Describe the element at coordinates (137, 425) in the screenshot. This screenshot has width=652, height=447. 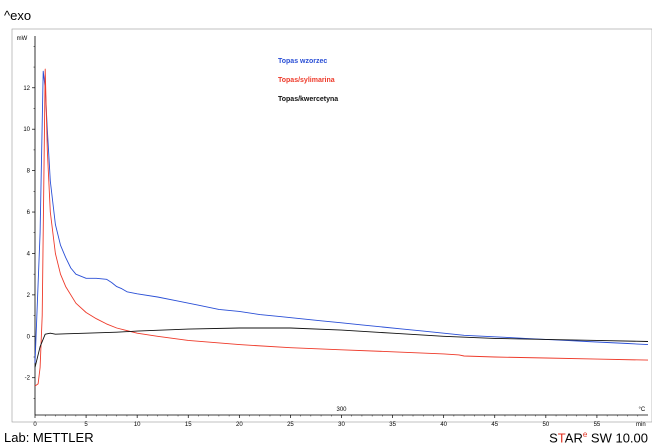
I see `x-tick-label: 10` at that location.